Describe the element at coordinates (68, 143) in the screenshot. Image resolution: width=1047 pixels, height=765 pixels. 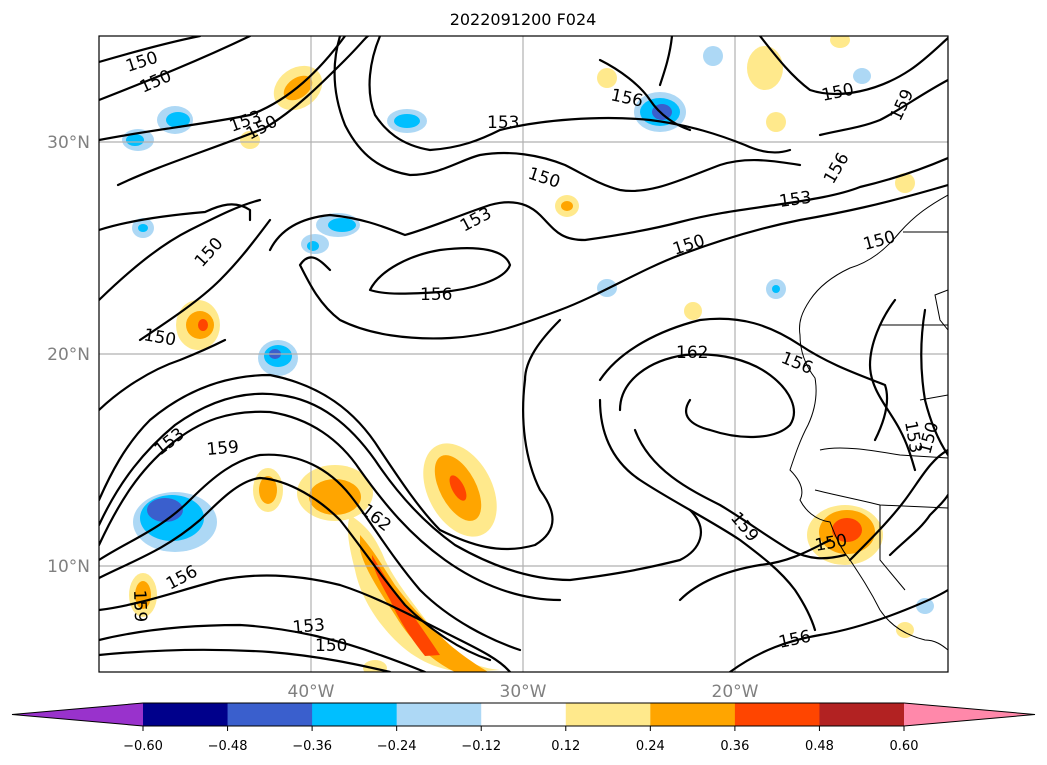
I see `lat-label-30n: 30°N` at that location.